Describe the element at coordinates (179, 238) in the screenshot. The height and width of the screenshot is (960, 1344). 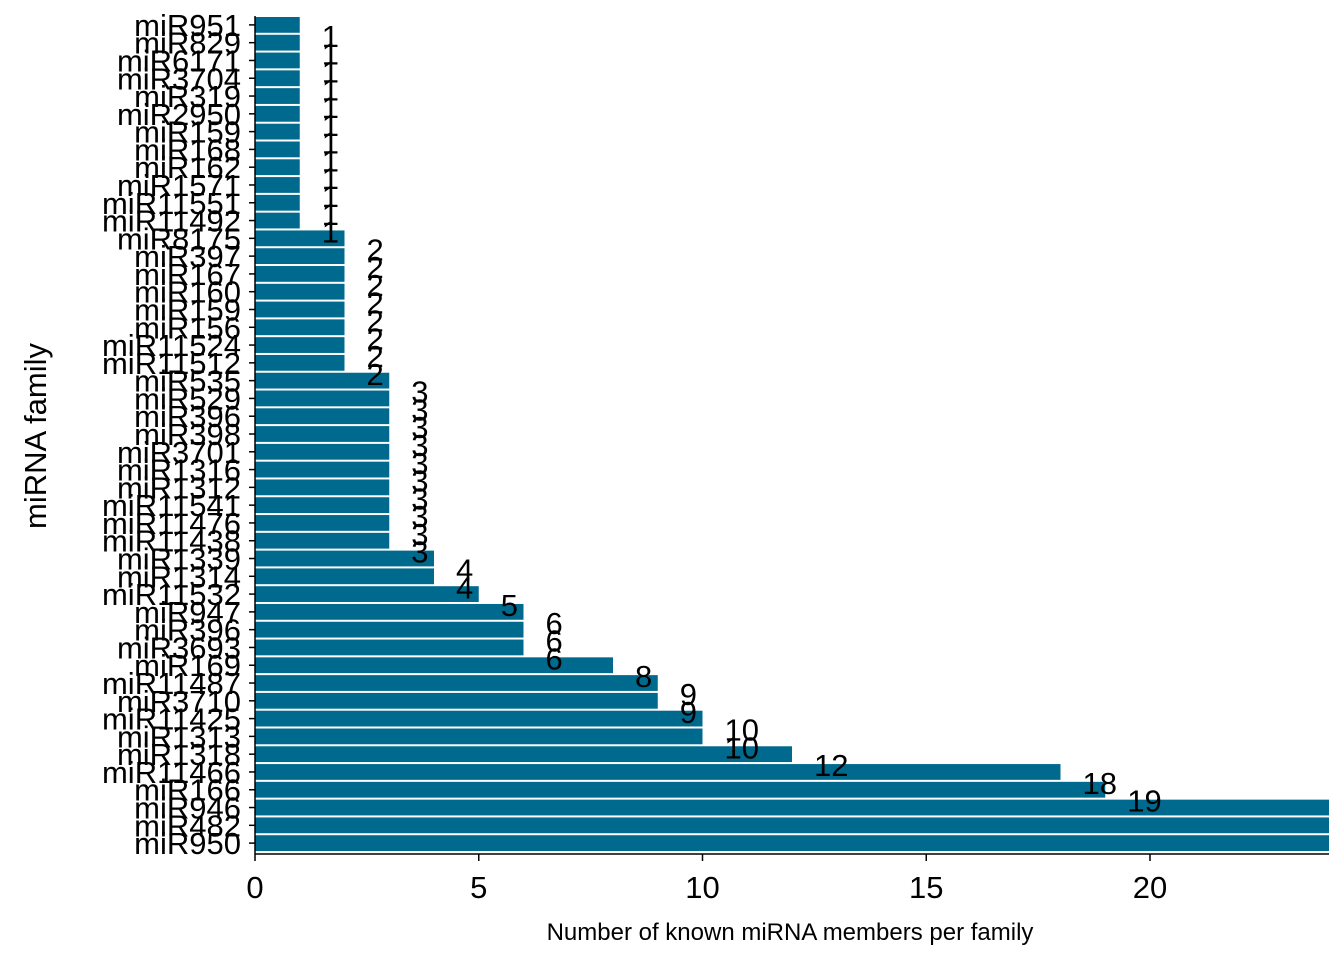
I see `y-tick-label: miR8175` at that location.